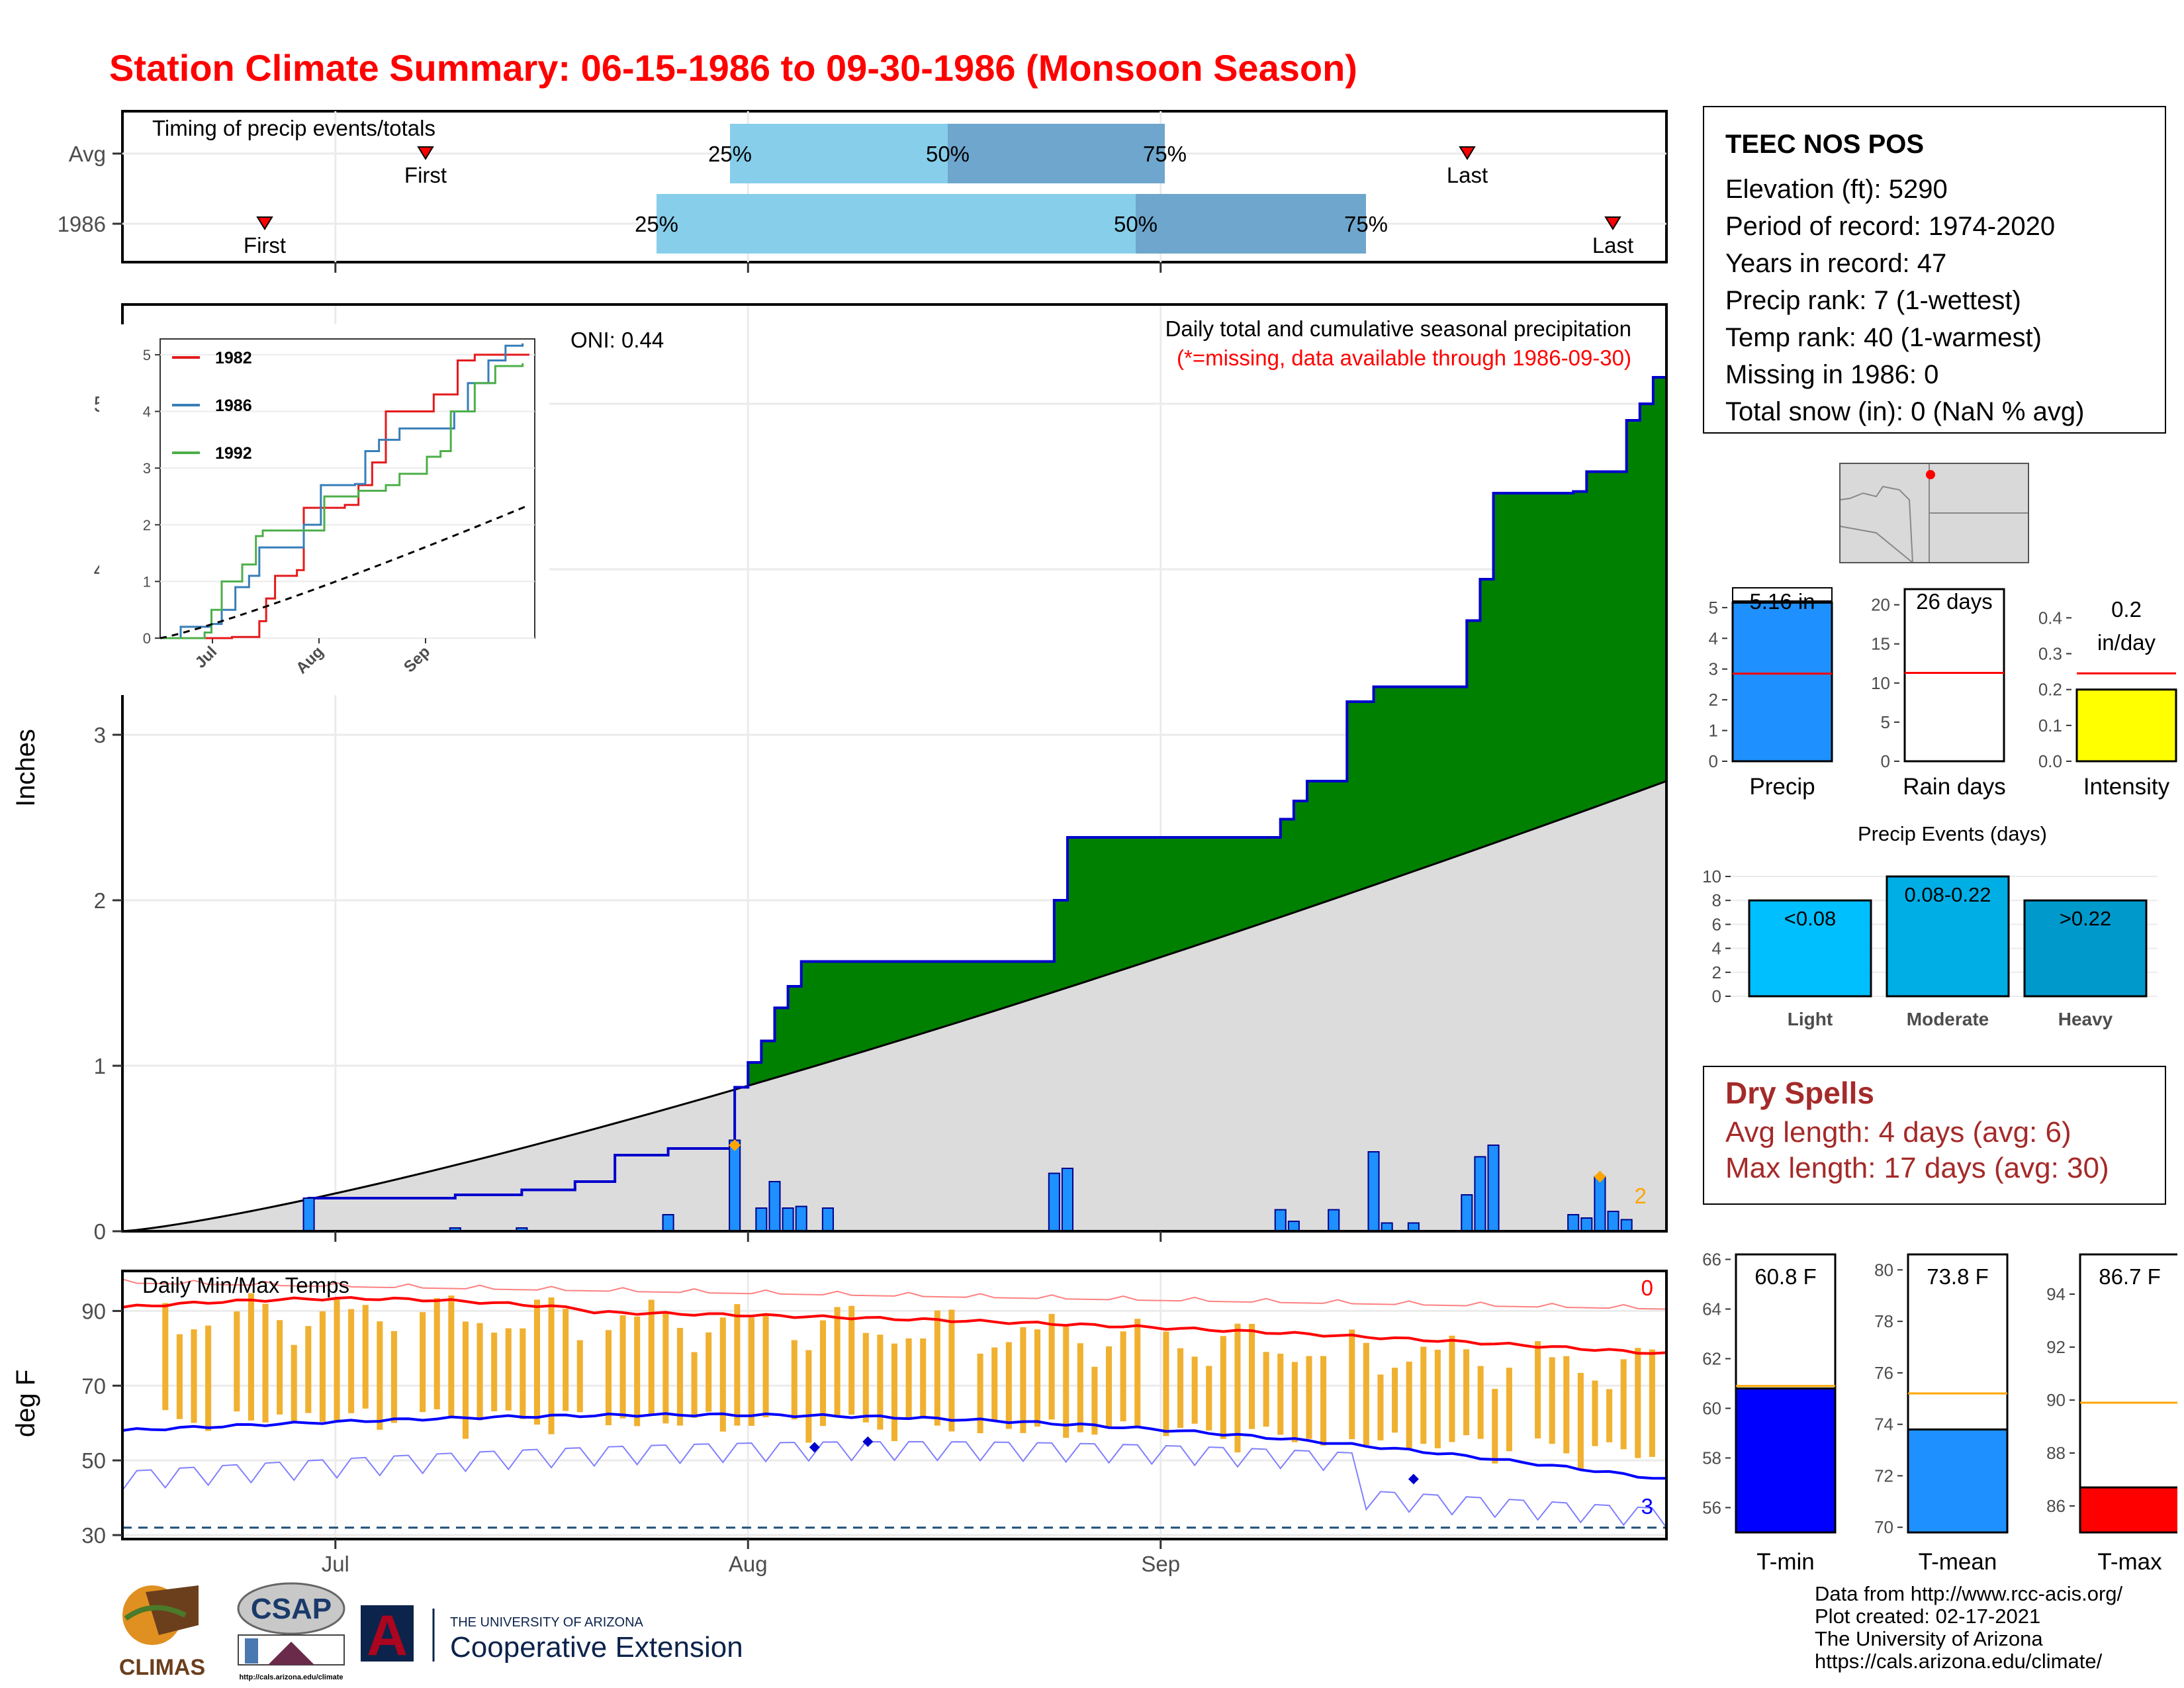 The width and height of the screenshot is (2184, 1688). Describe the element at coordinates (93, 1311) in the screenshot. I see `temp-ytick-label: 90` at that location.